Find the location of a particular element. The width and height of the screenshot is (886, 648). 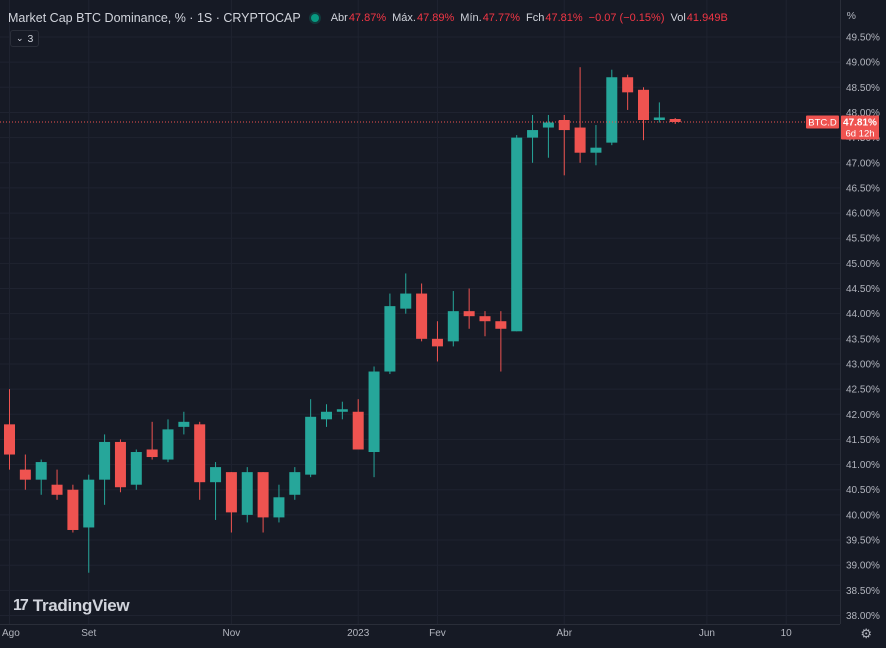

y-tick-label: 38.00% is located at coordinates (863, 616).